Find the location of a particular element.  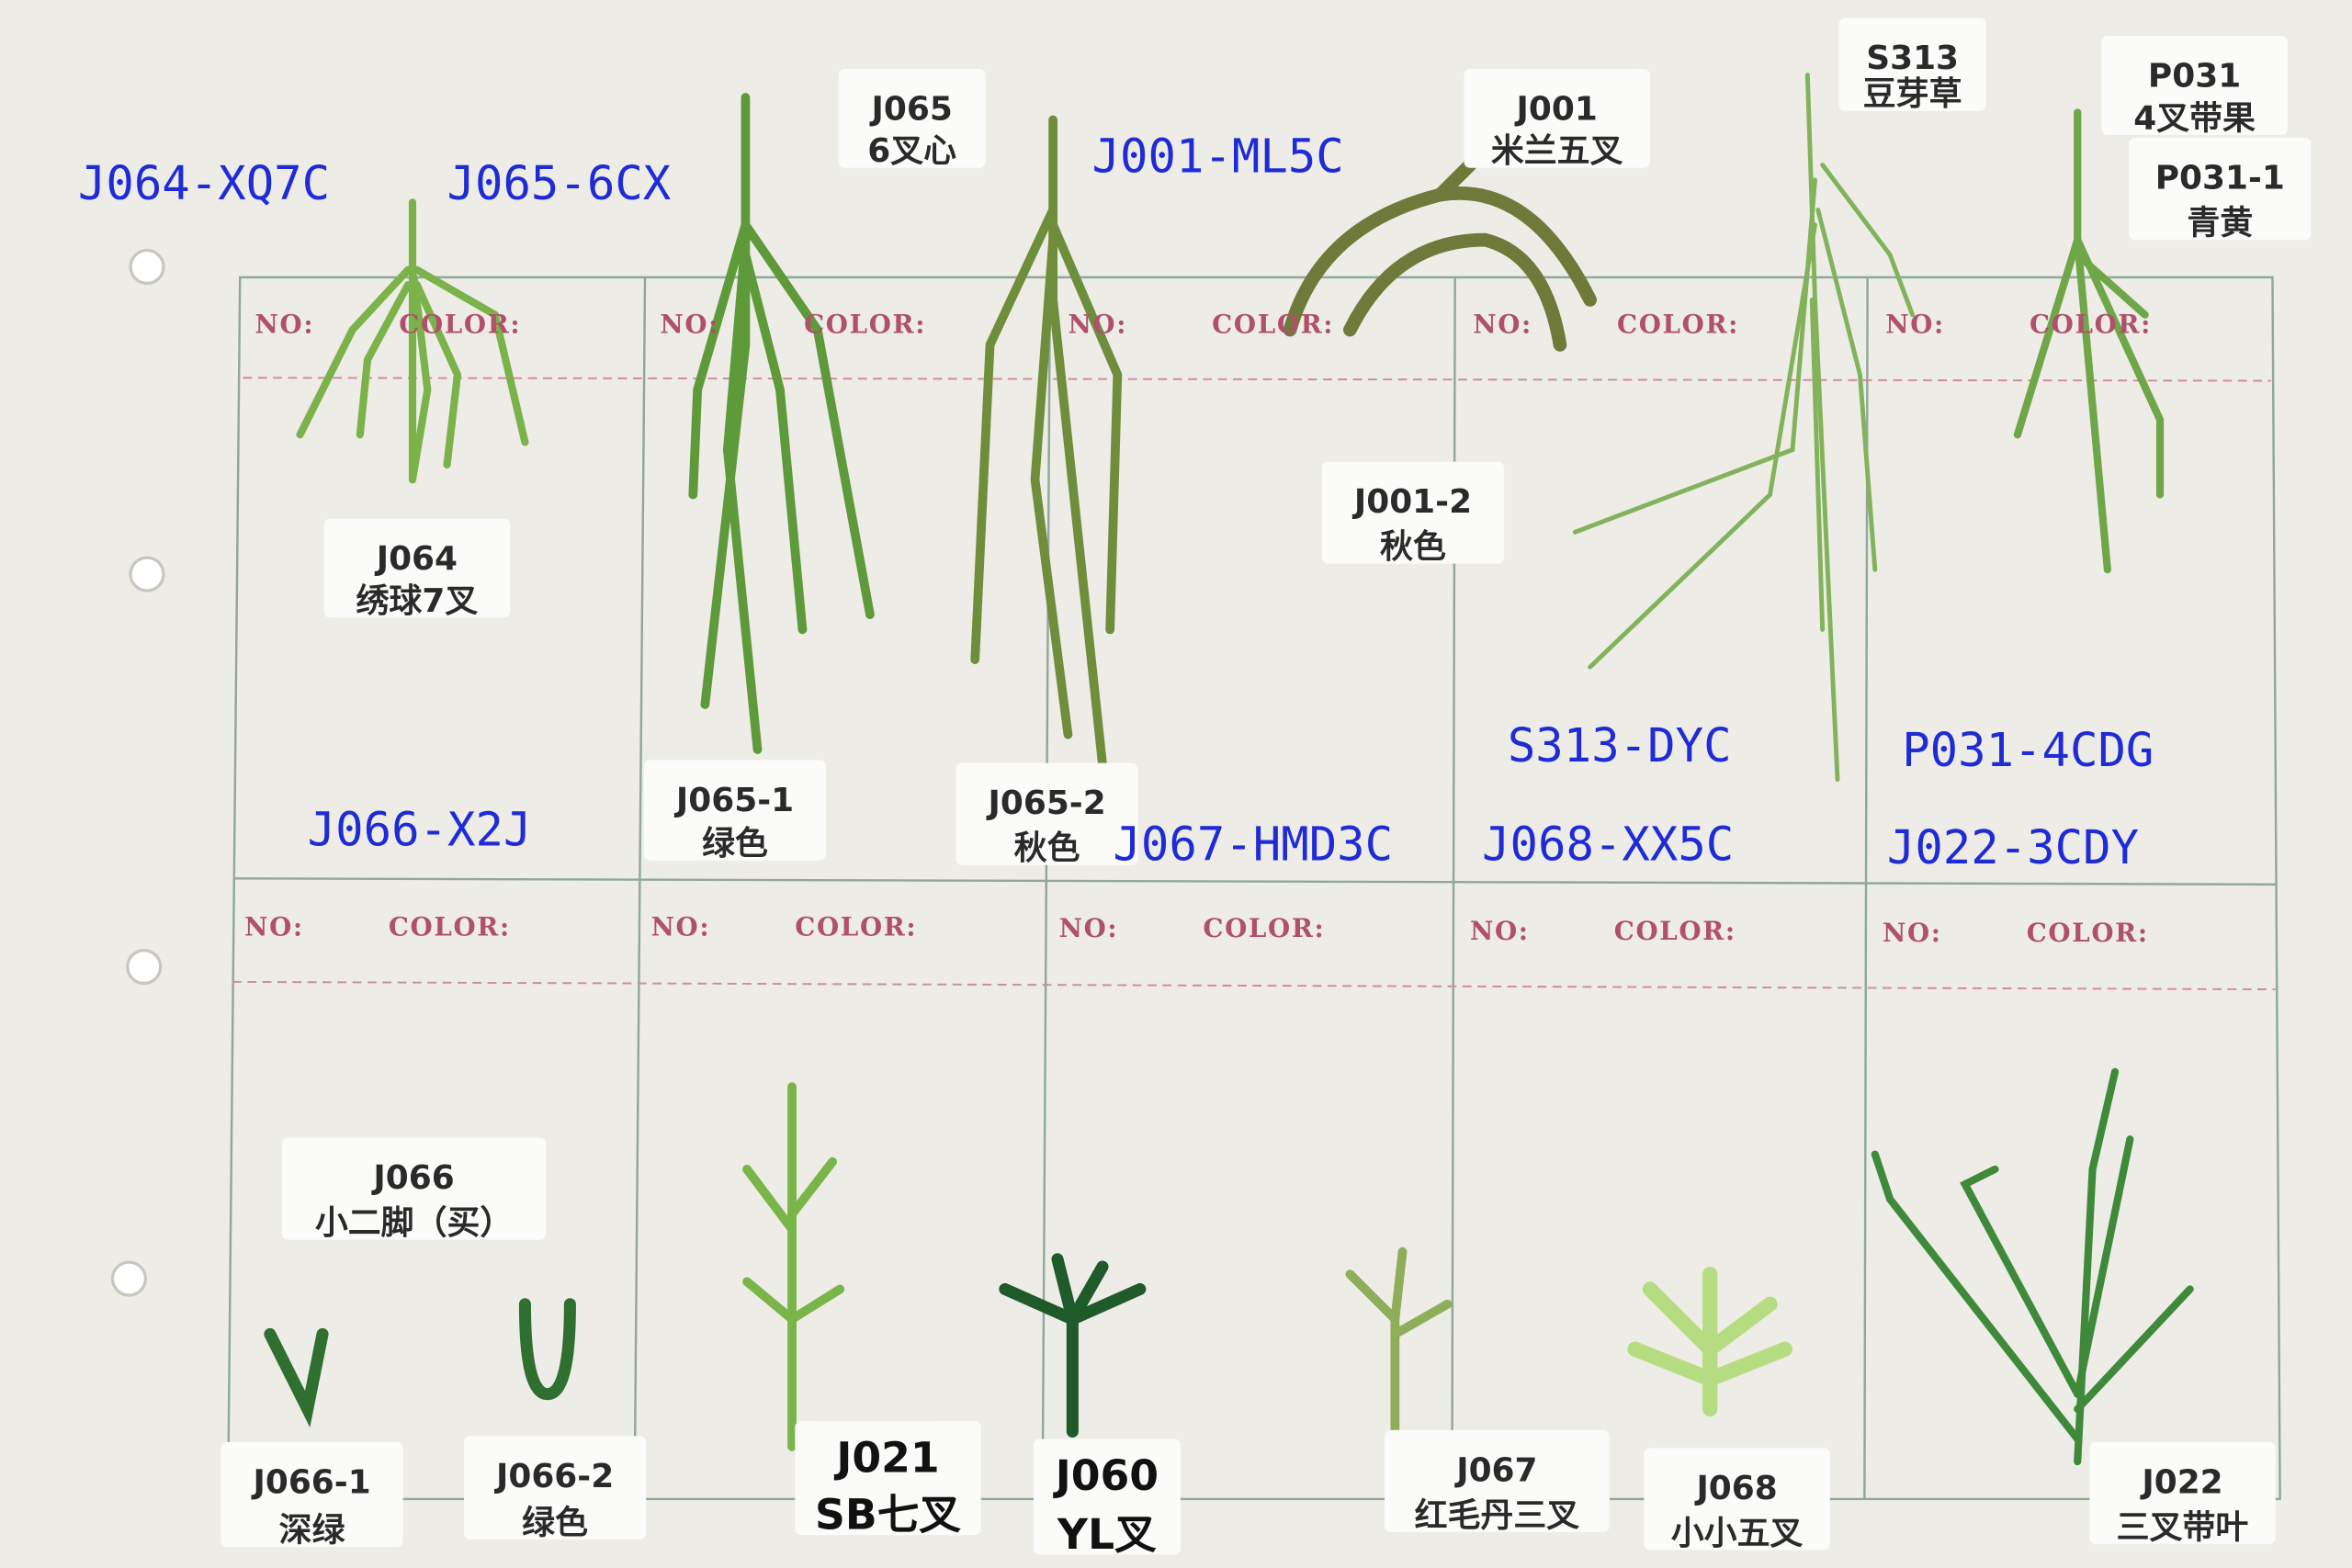

sku-label: J022-3CDY is located at coordinates (2013, 847).